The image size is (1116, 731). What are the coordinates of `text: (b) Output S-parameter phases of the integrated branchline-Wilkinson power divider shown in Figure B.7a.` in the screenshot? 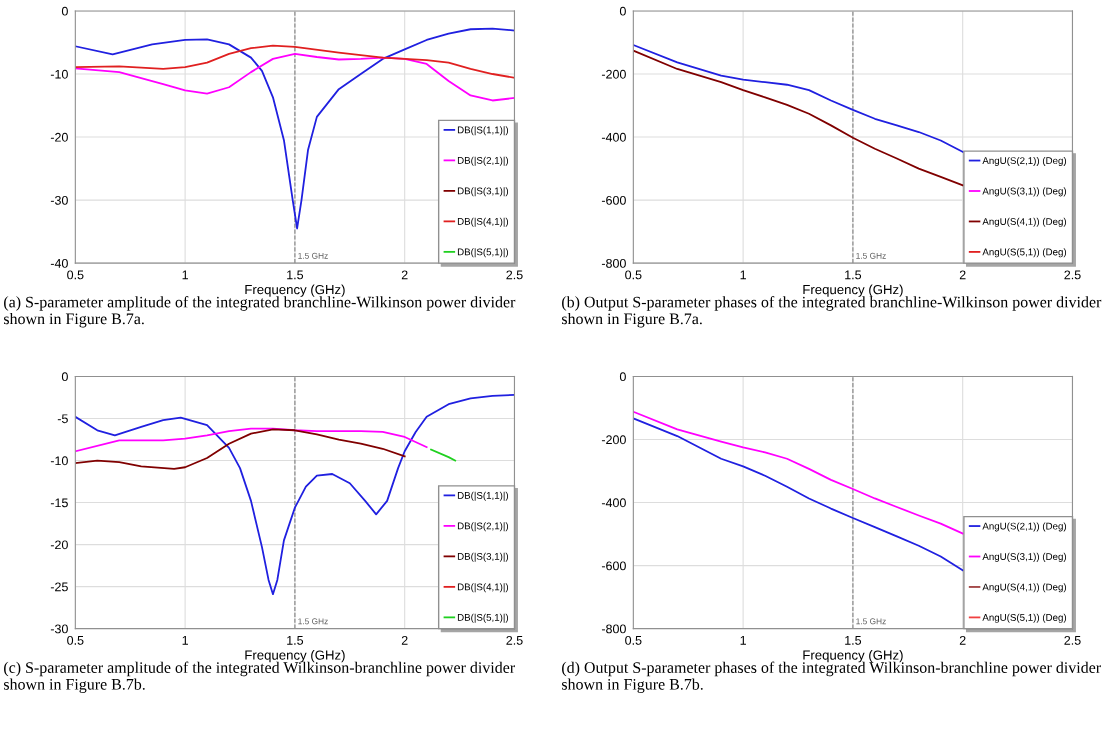 It's located at (832, 312).